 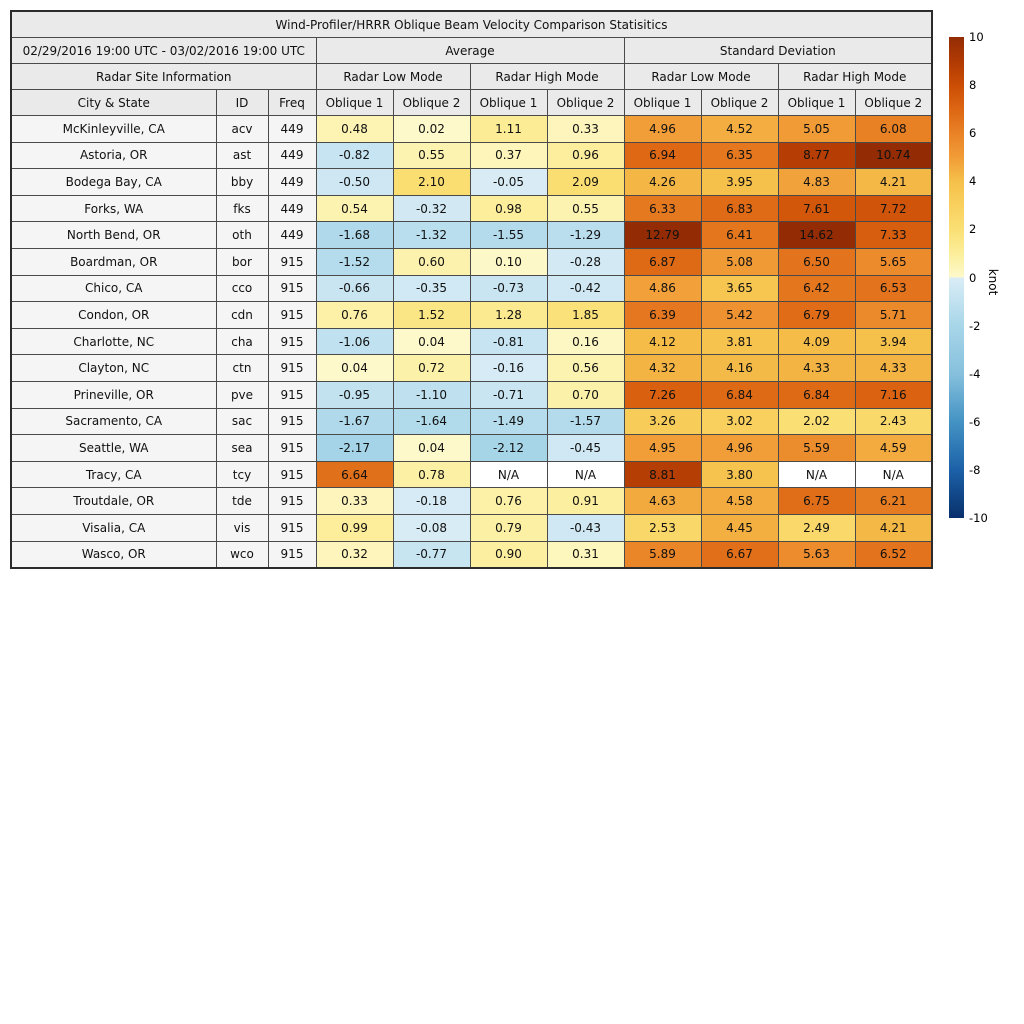 I want to click on cell-city-state: Wasco, OR, so click(x=113, y=554).